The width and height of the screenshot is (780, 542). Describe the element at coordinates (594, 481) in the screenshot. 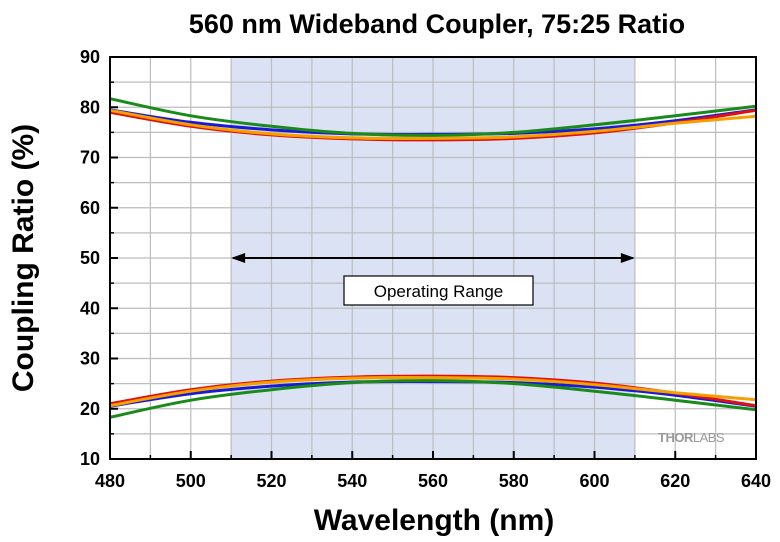

I see `x-tick-label: 600` at that location.